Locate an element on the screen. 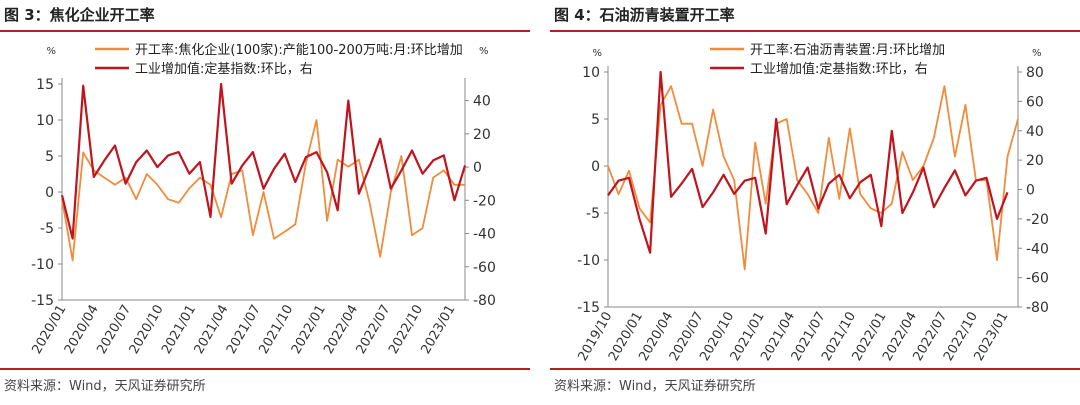 The image size is (1080, 405). figure-title: 图 4：石油沥青装置开工率 is located at coordinates (644, 15).